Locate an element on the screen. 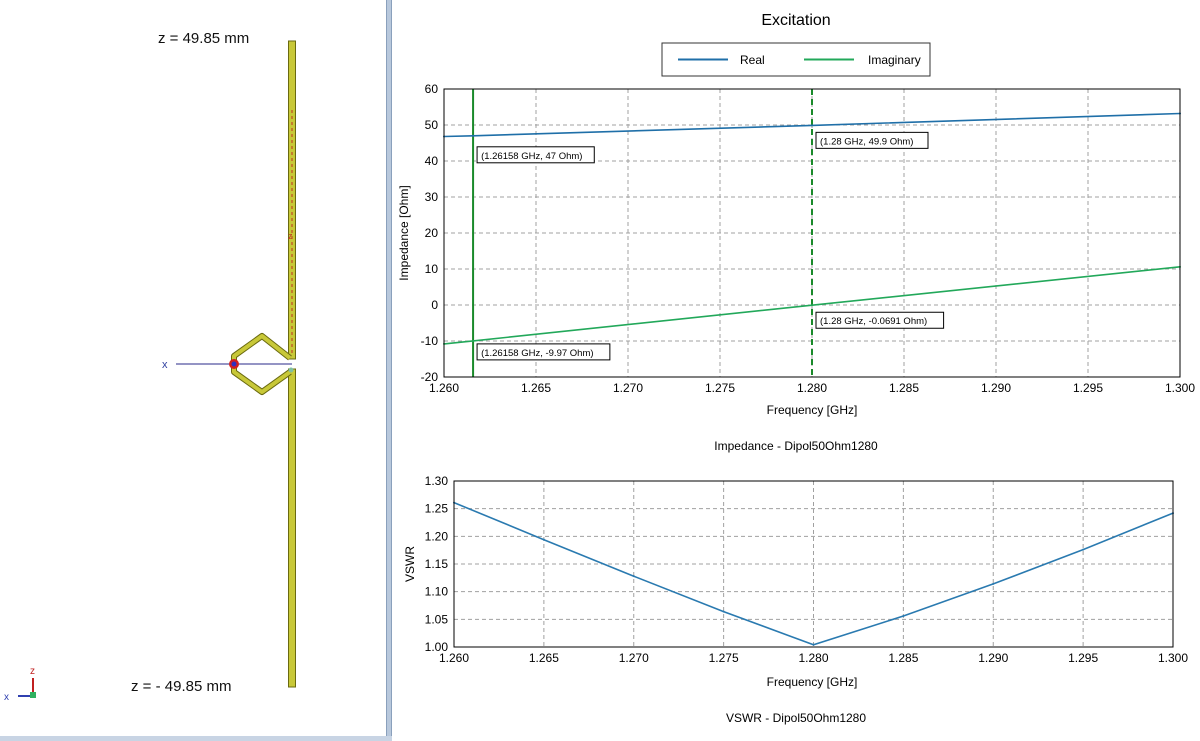 This screenshot has height=741, width=1200. z-bottom-label: z = - 49.85 mm is located at coordinates (181, 686).